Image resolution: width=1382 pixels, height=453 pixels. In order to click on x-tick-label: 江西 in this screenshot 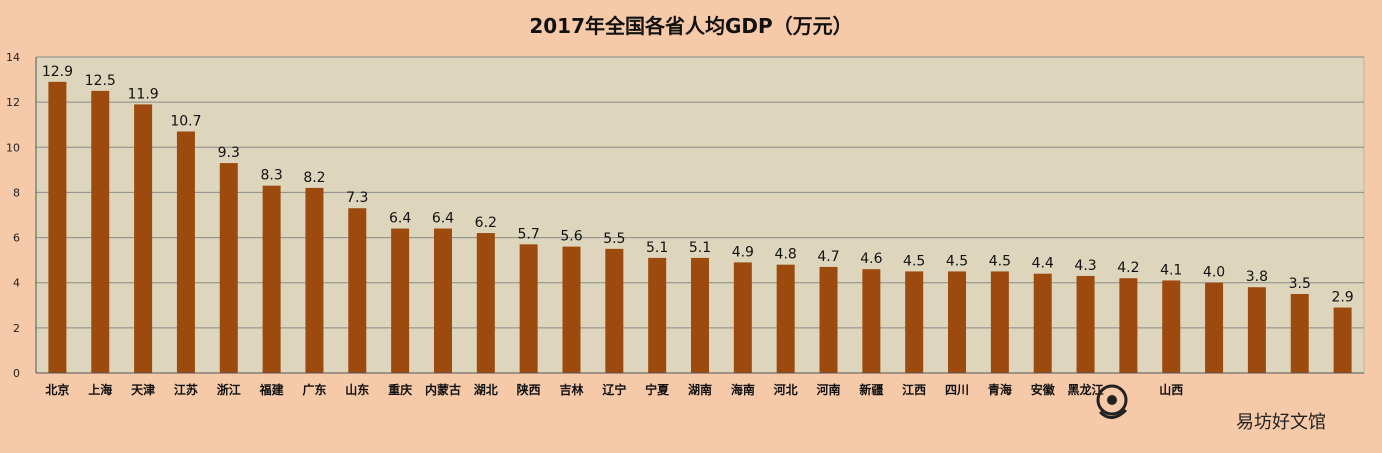, I will do `click(914, 389)`.